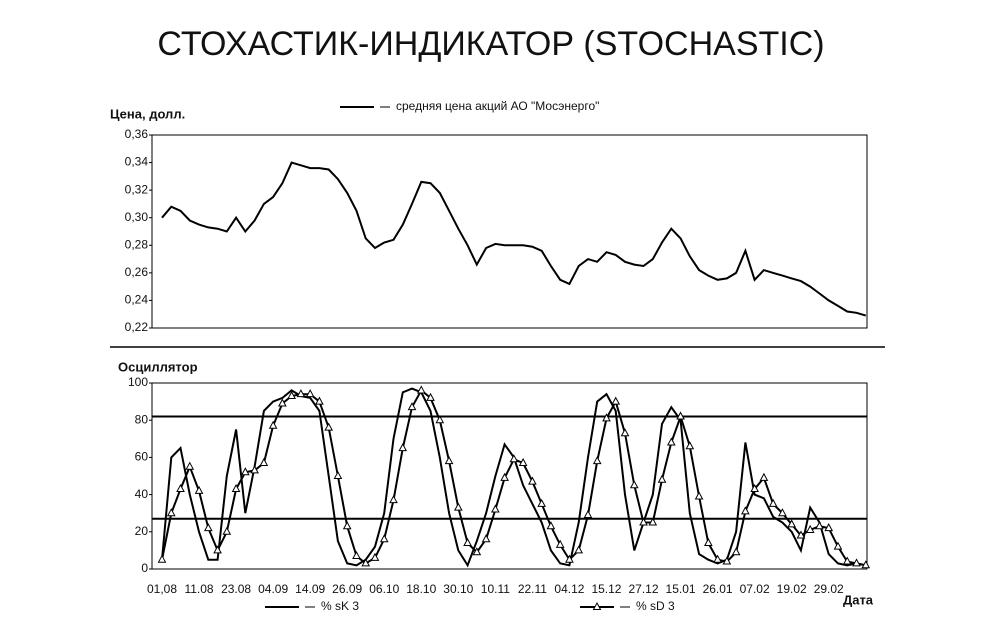 Image resolution: width=983 pixels, height=638 pixels. I want to click on x-tick-label: 30.10, so click(458, 589).